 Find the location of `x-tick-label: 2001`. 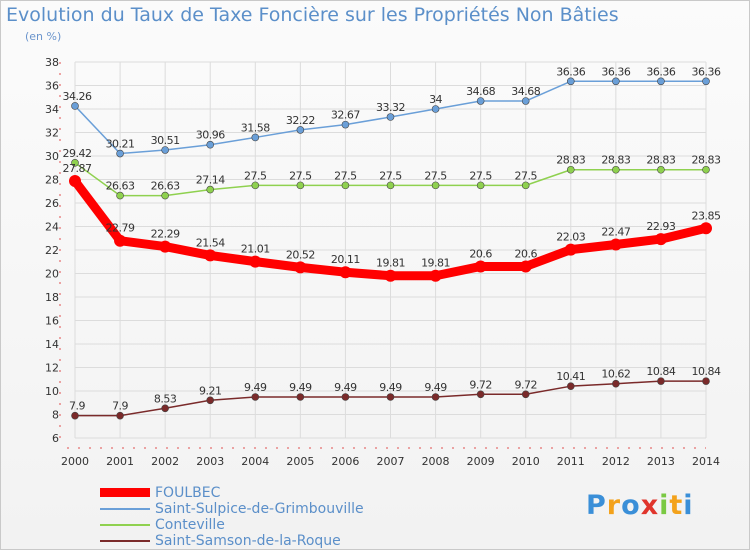

x-tick-label: 2001 is located at coordinates (120, 461).